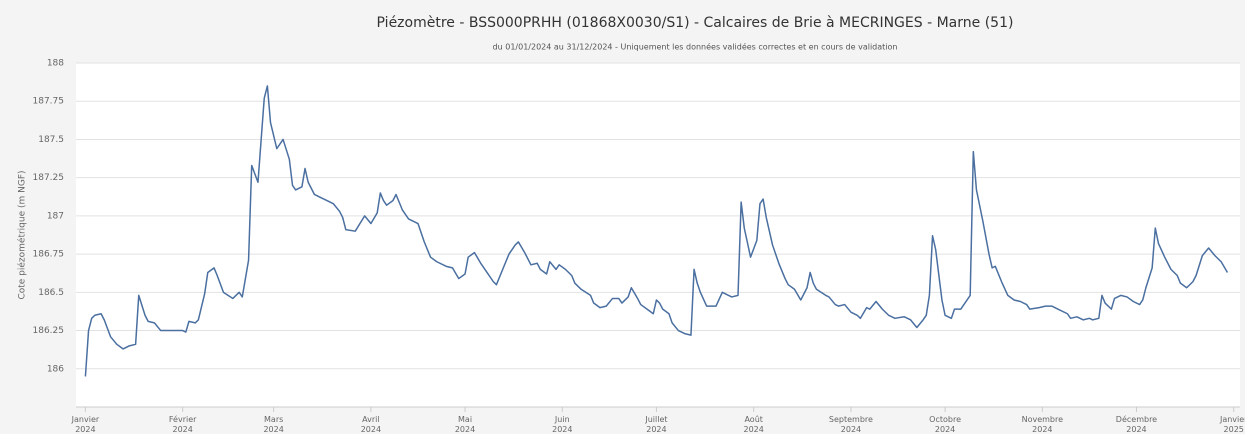  I want to click on y-tick-label: 187, so click(55, 216).